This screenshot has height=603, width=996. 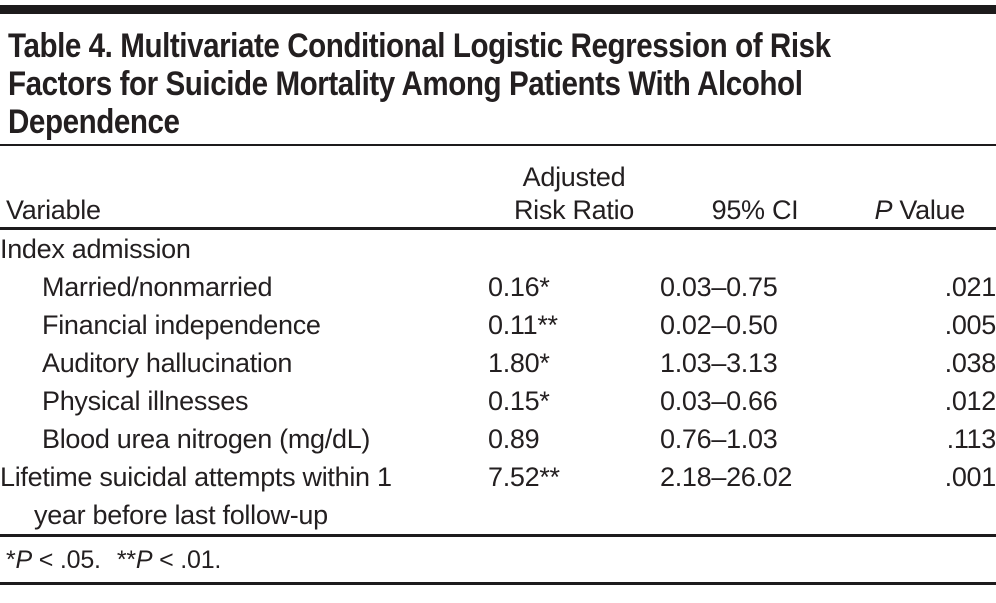 What do you see at coordinates (519, 287) in the screenshot?
I see `risk-value: 0.16*` at bounding box center [519, 287].